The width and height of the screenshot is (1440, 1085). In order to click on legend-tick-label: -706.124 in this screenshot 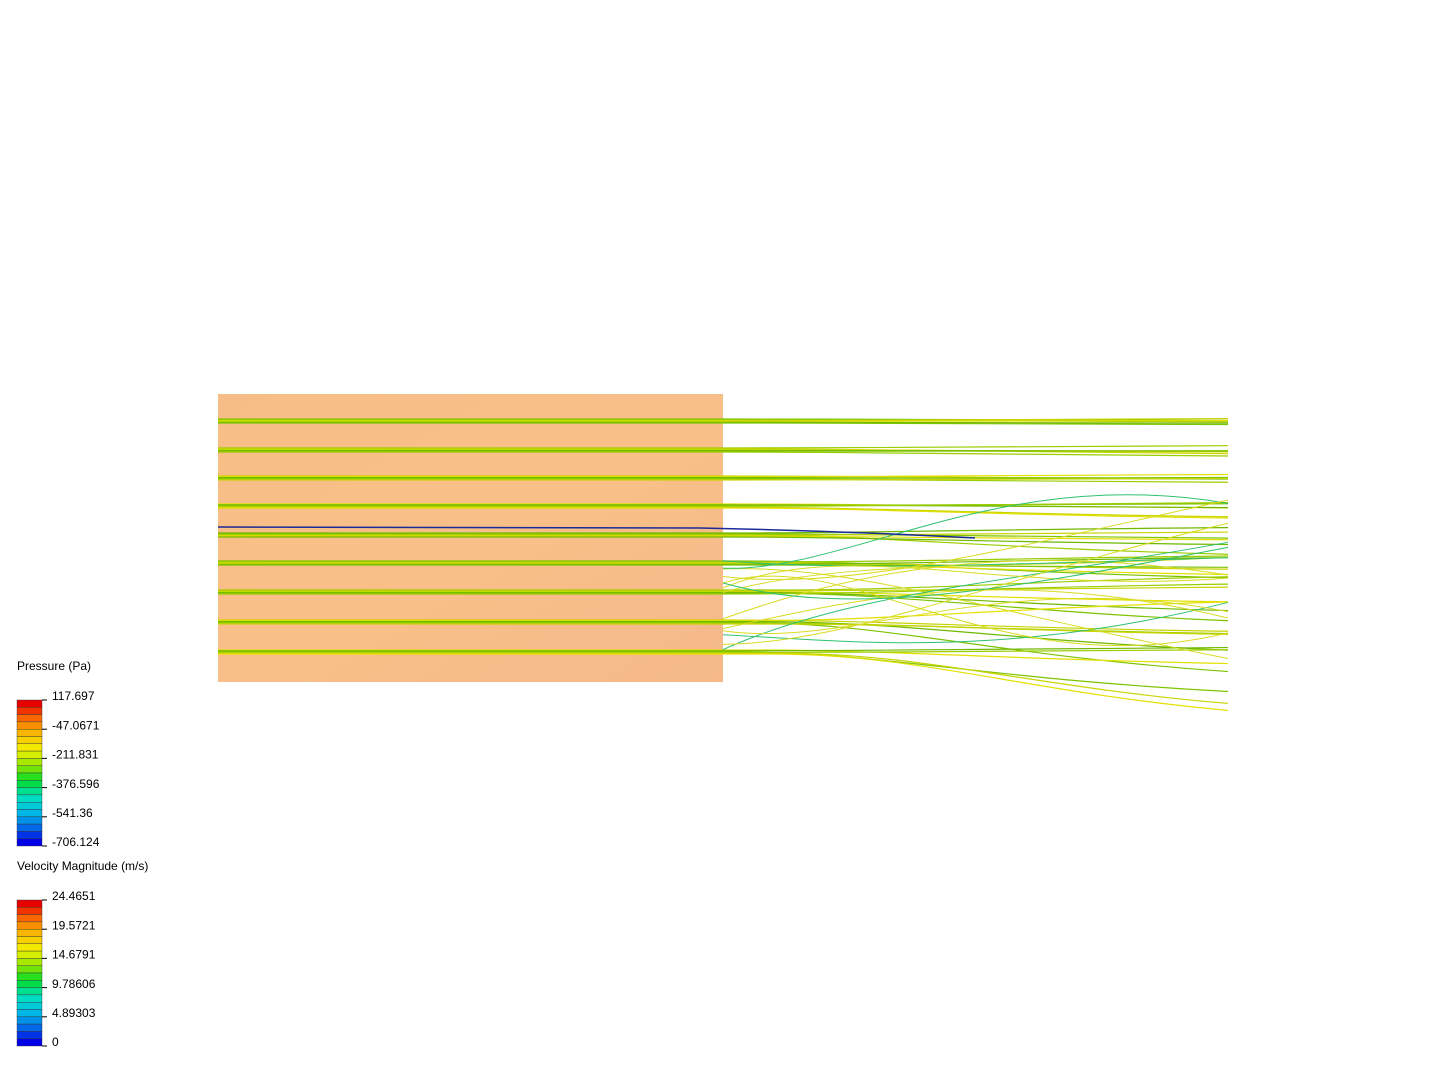, I will do `click(76, 842)`.